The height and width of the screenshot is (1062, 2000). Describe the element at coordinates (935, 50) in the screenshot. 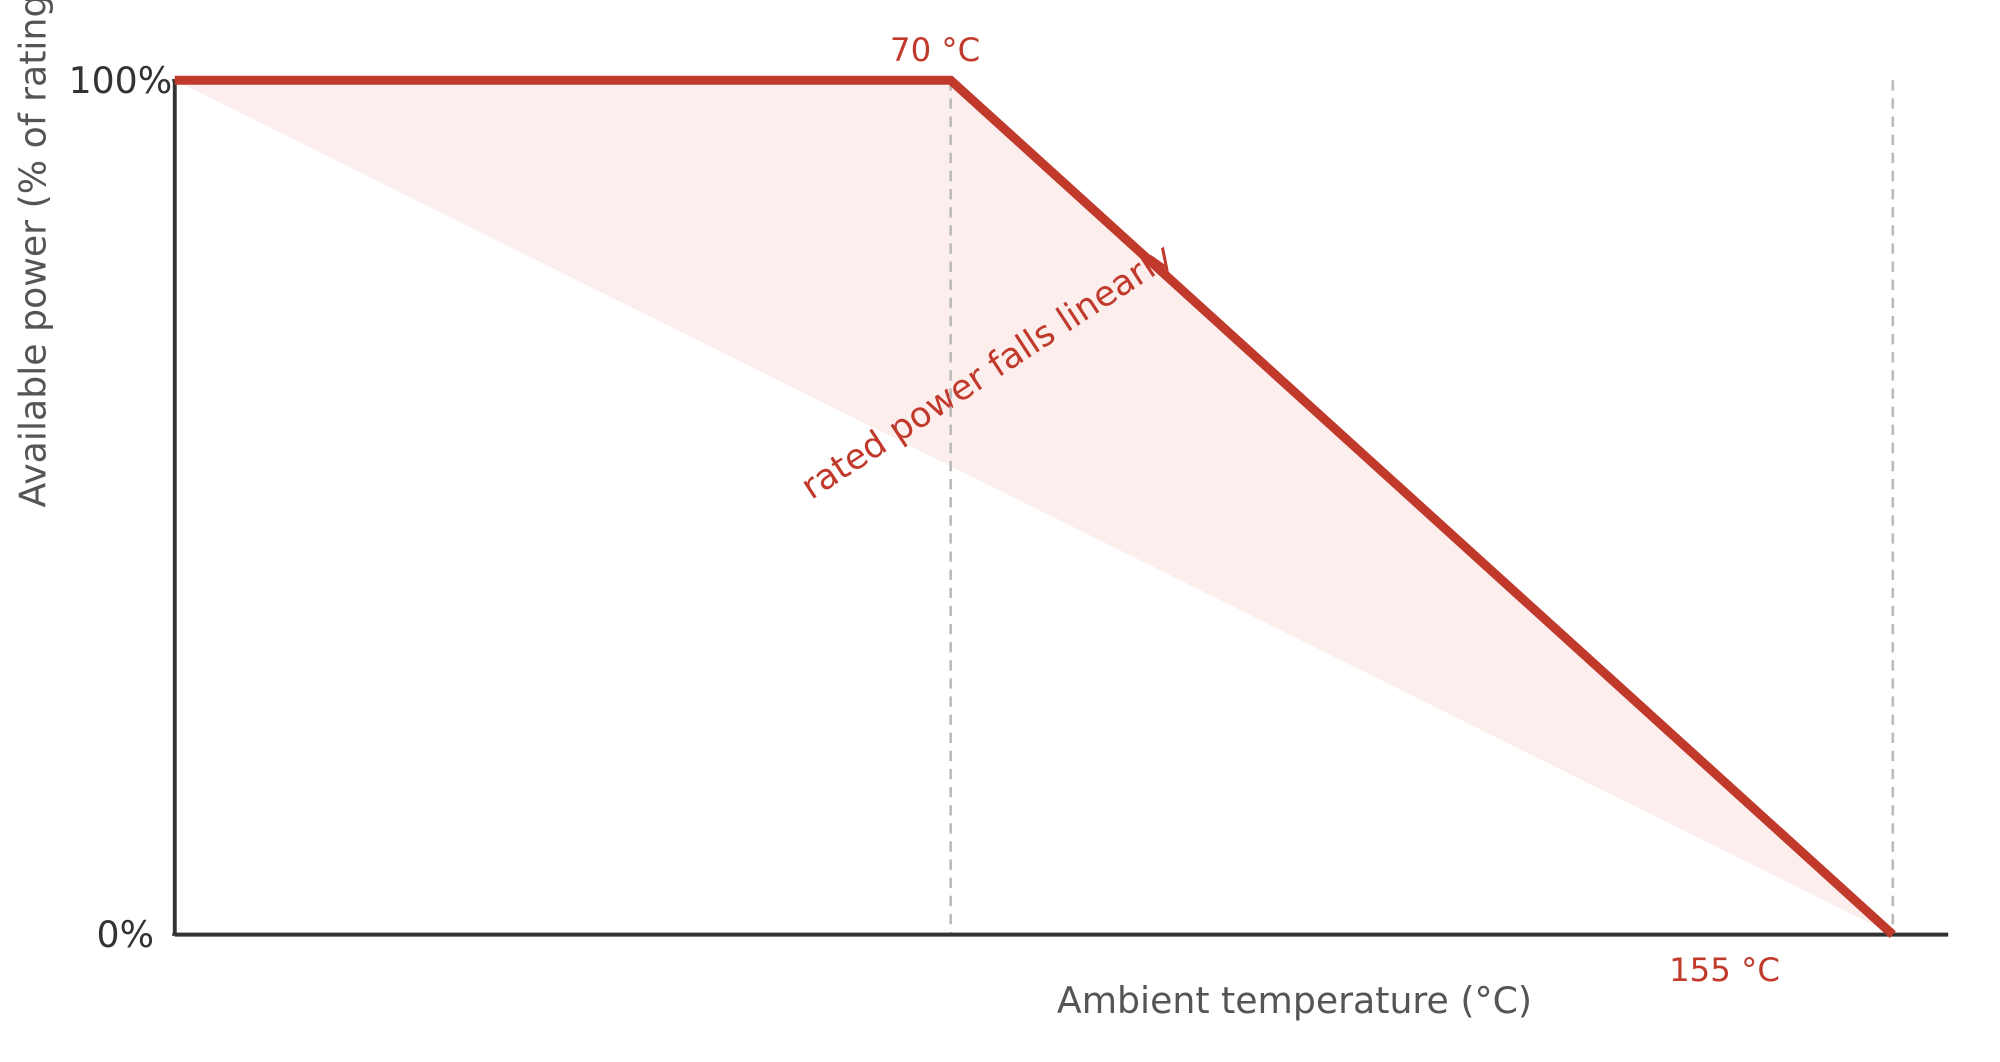

I see `marker-label: 70 °C` at that location.